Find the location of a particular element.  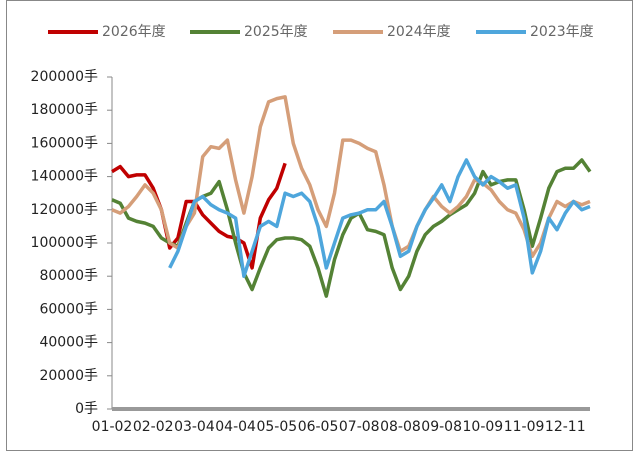

legend-label: 2025年度 is located at coordinates (276, 32).